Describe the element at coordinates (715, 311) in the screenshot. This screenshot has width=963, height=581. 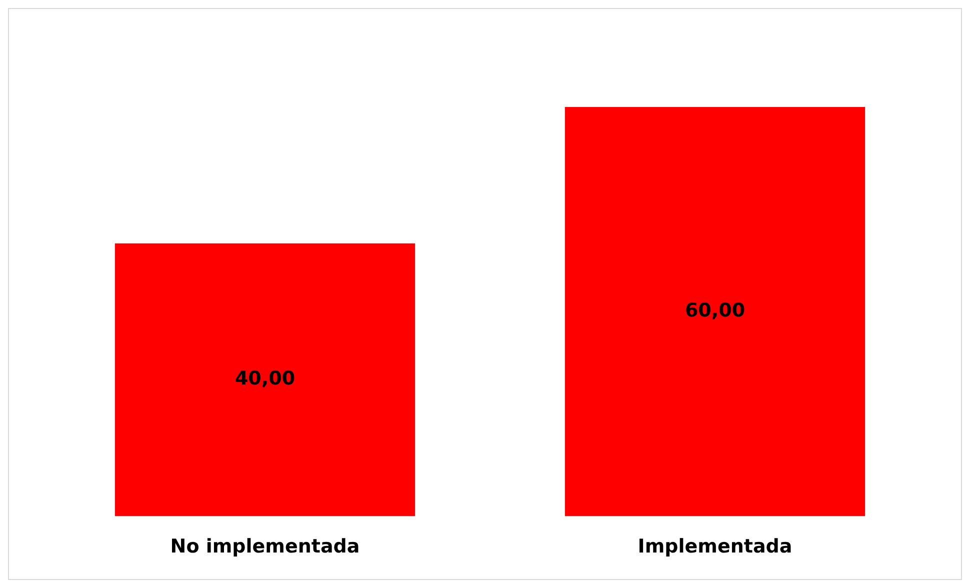
I see `data-label: 60,00` at that location.